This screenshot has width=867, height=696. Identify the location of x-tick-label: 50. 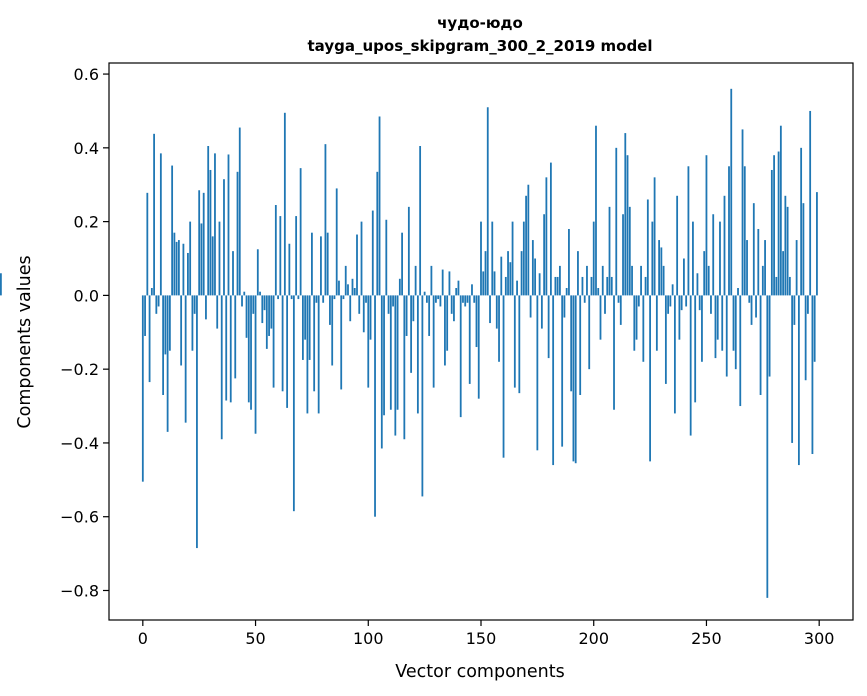
(255, 638).